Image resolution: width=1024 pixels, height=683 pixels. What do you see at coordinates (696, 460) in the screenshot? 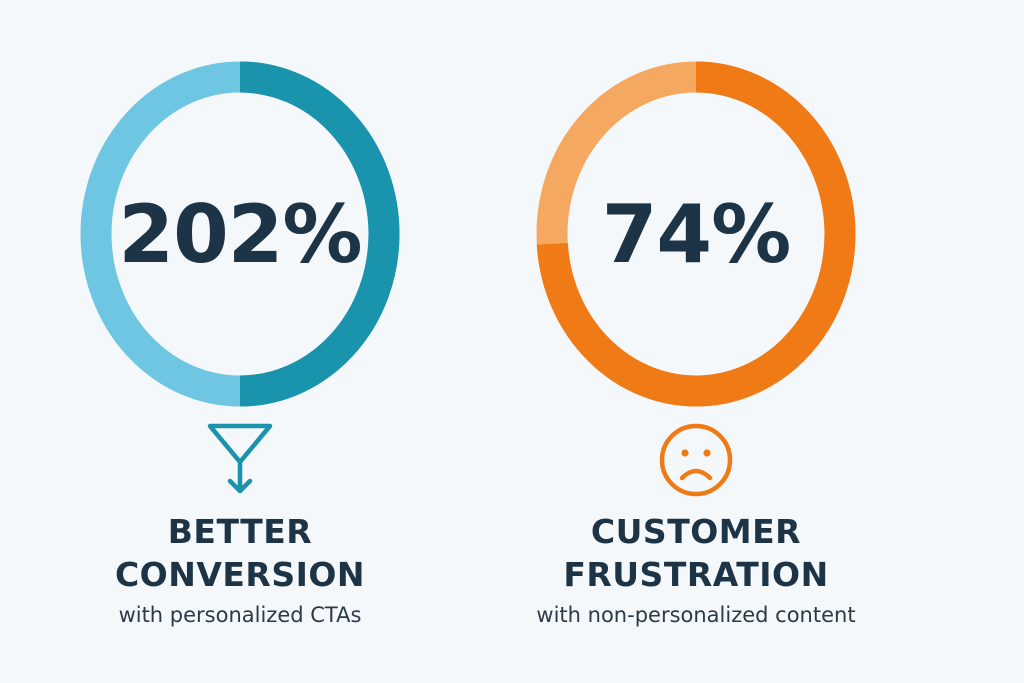
I see `sad-face-icon` at bounding box center [696, 460].